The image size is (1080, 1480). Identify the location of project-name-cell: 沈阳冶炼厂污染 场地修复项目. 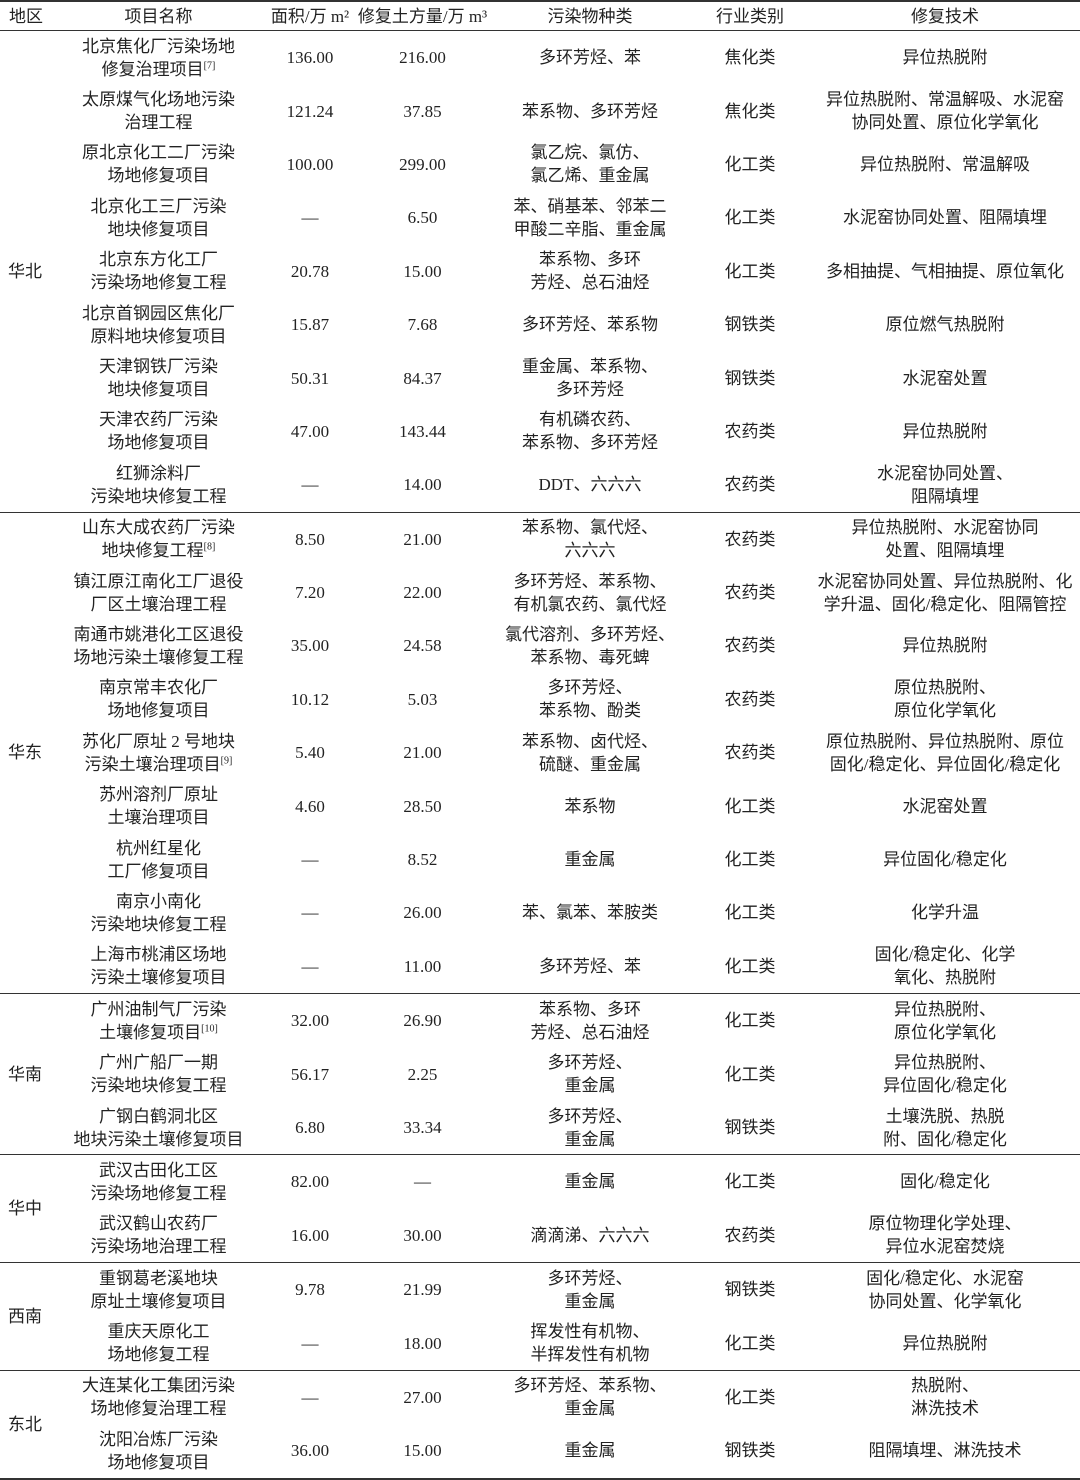
(158, 1452).